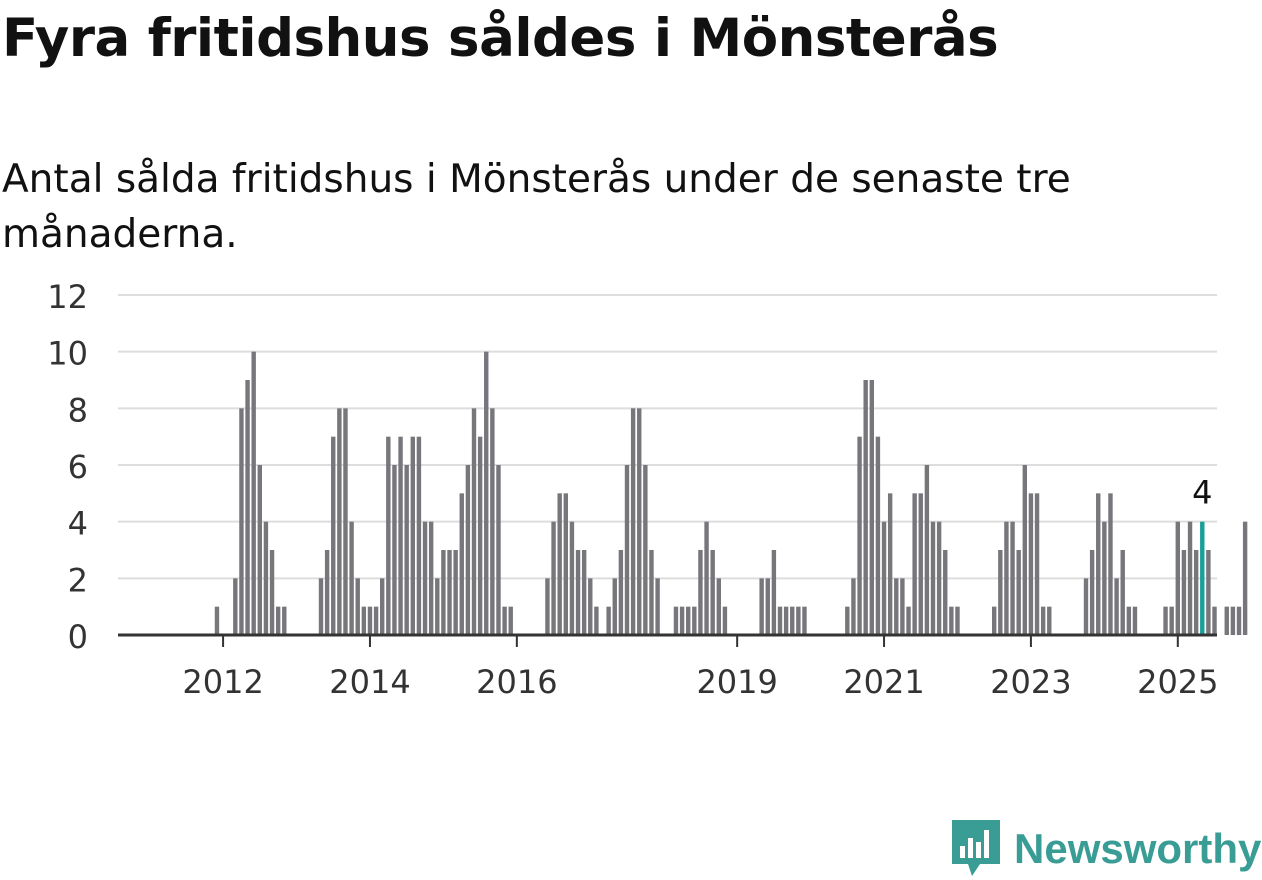 This screenshot has width=1262, height=880. What do you see at coordinates (78, 467) in the screenshot?
I see `y-tick-label: 6` at bounding box center [78, 467].